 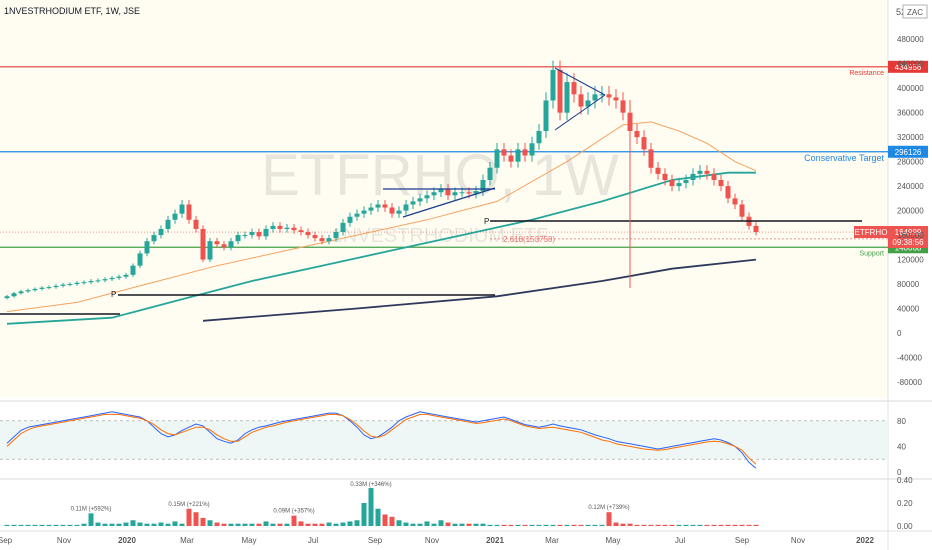 What do you see at coordinates (449, 202) in the screenshot?
I see `triangle-lower-trendline` at bounding box center [449, 202].